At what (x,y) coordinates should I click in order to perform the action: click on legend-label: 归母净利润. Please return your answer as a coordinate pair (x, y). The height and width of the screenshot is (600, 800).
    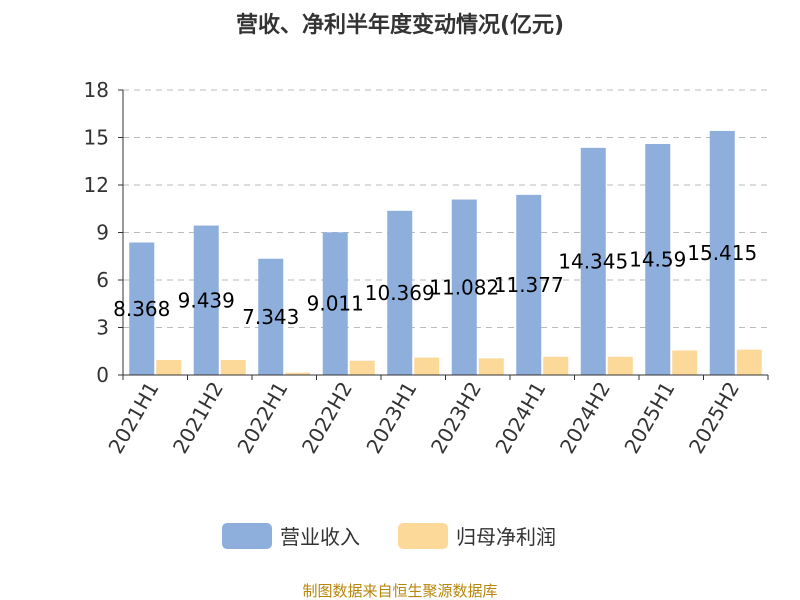
    Looking at the image, I should click on (506, 537).